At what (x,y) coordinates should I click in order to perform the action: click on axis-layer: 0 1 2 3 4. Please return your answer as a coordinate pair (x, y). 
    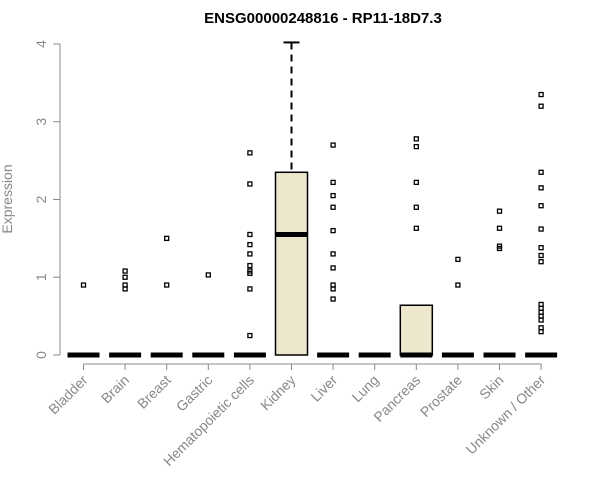
    Looking at the image, I should click on (47, 199).